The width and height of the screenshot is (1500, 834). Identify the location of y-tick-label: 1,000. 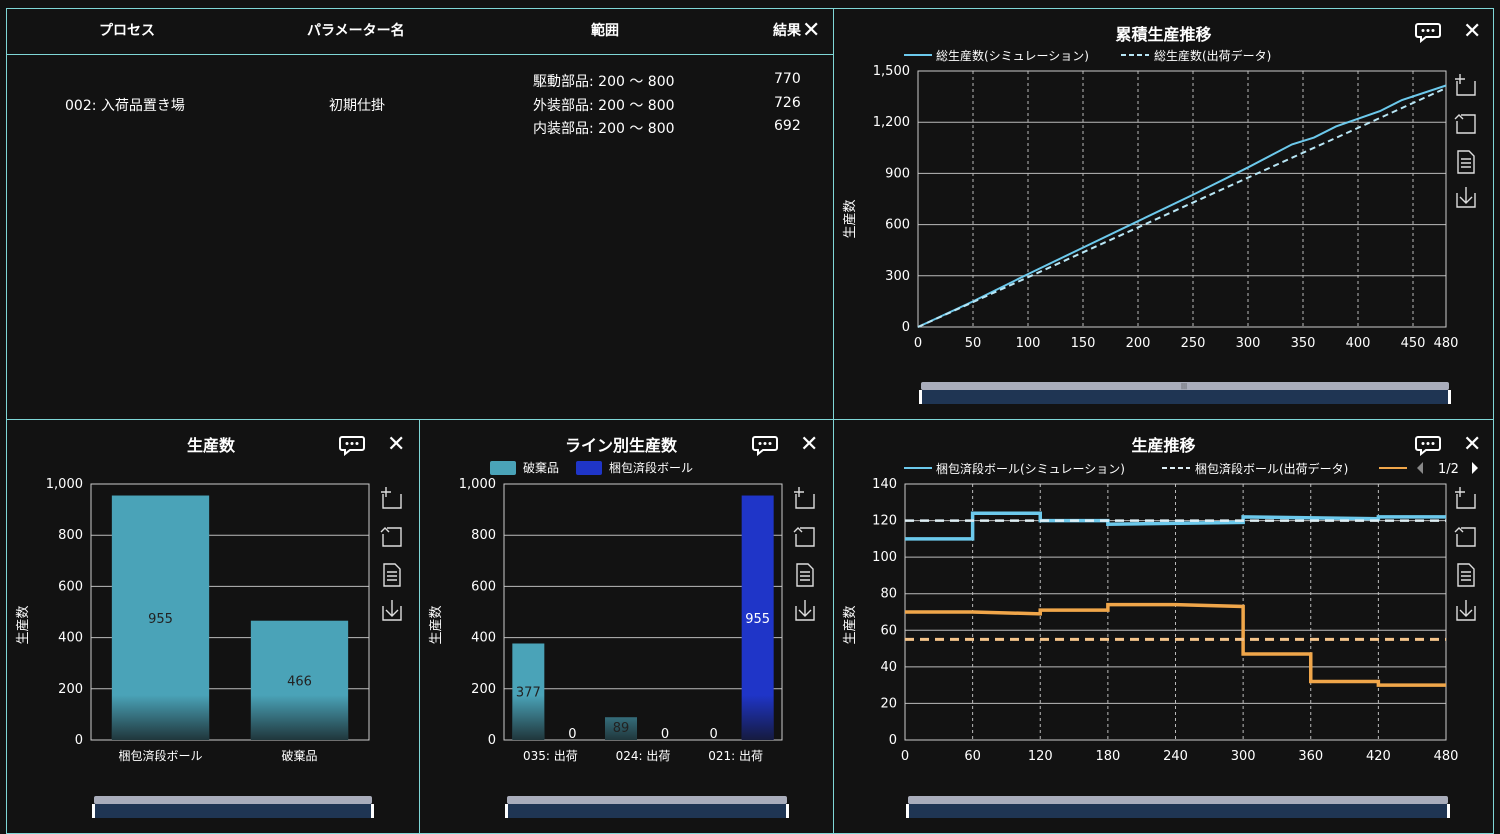
(64, 484).